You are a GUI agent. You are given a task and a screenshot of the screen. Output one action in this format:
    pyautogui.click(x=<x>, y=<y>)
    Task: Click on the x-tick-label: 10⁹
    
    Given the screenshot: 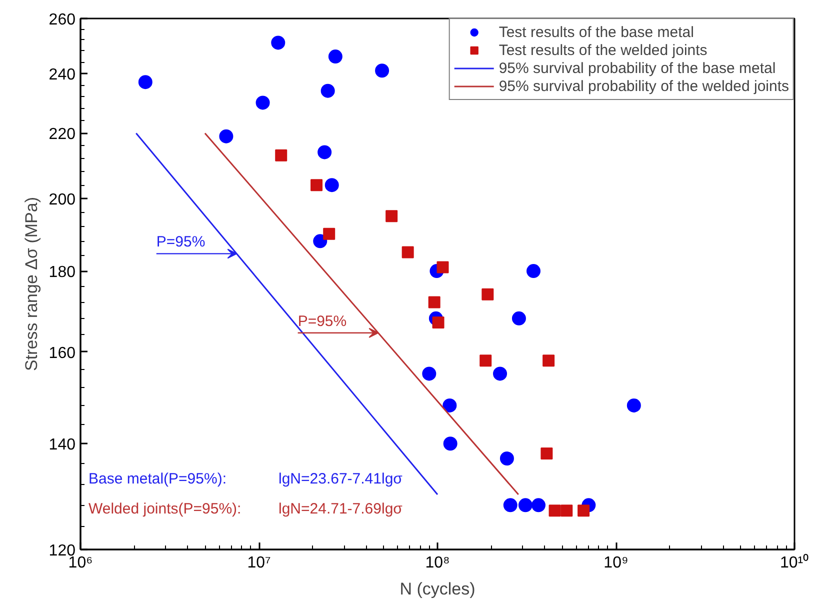 What is the action you would take?
    pyautogui.click(x=616, y=563)
    